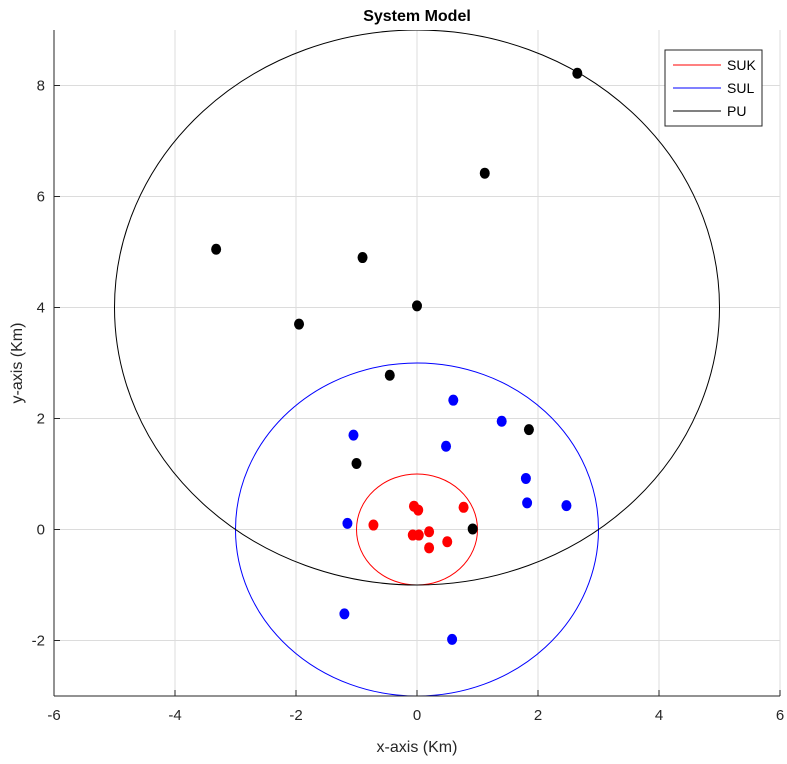 The image size is (787, 764). What do you see at coordinates (659, 715) in the screenshot?
I see `x-tick-label: 4` at bounding box center [659, 715].